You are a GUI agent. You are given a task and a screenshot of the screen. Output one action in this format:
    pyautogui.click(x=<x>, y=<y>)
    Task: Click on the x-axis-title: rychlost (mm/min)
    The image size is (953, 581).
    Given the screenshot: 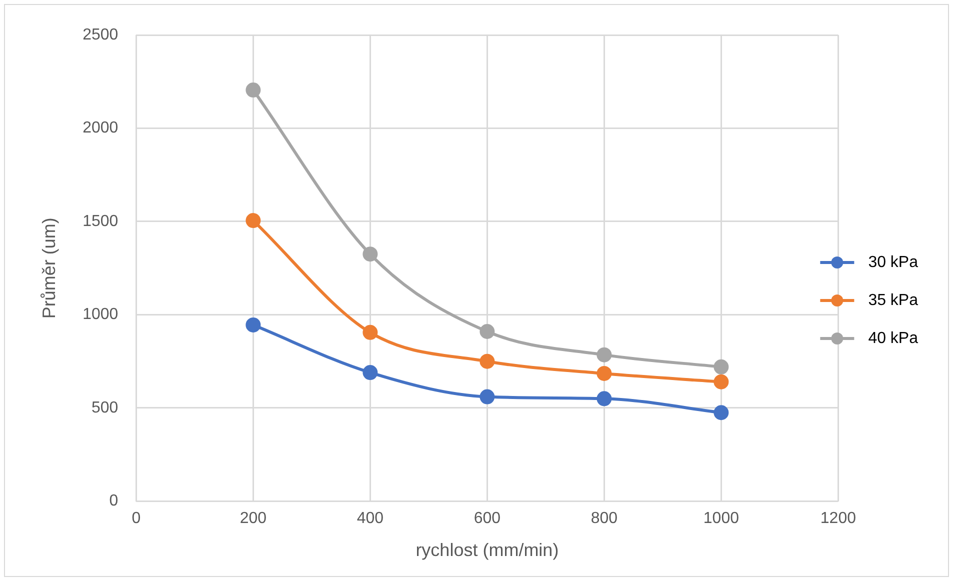 What is the action you would take?
    pyautogui.click(x=487, y=550)
    